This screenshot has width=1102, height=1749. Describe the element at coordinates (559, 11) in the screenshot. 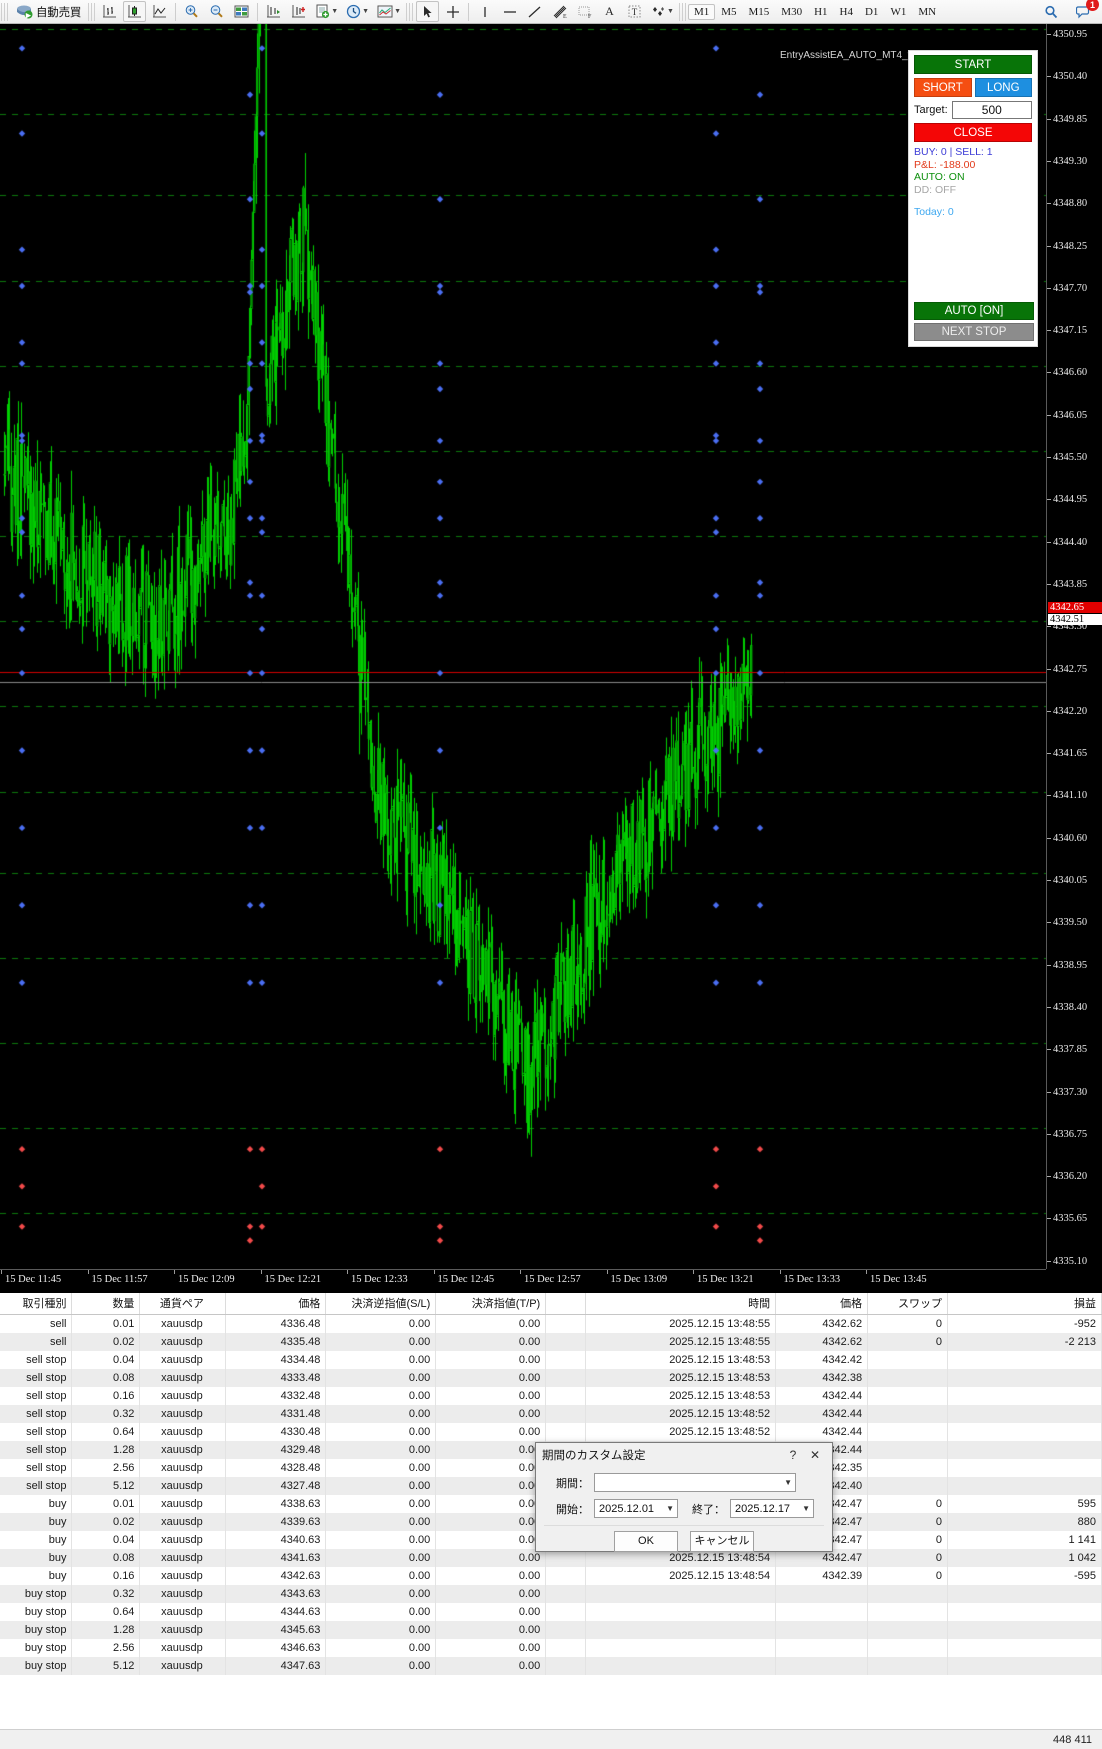

I see `fibonacci-button: E` at that location.